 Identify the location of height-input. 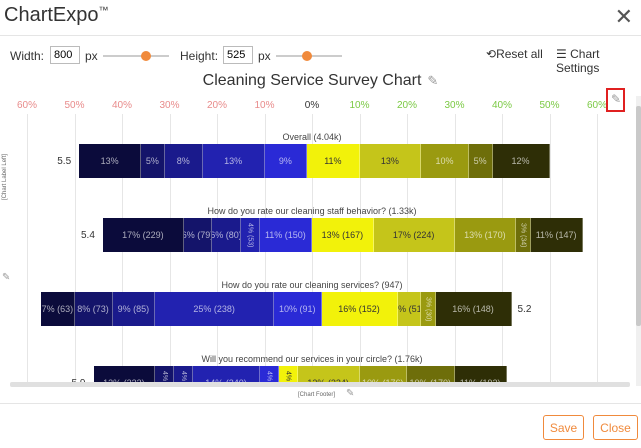
(238, 55).